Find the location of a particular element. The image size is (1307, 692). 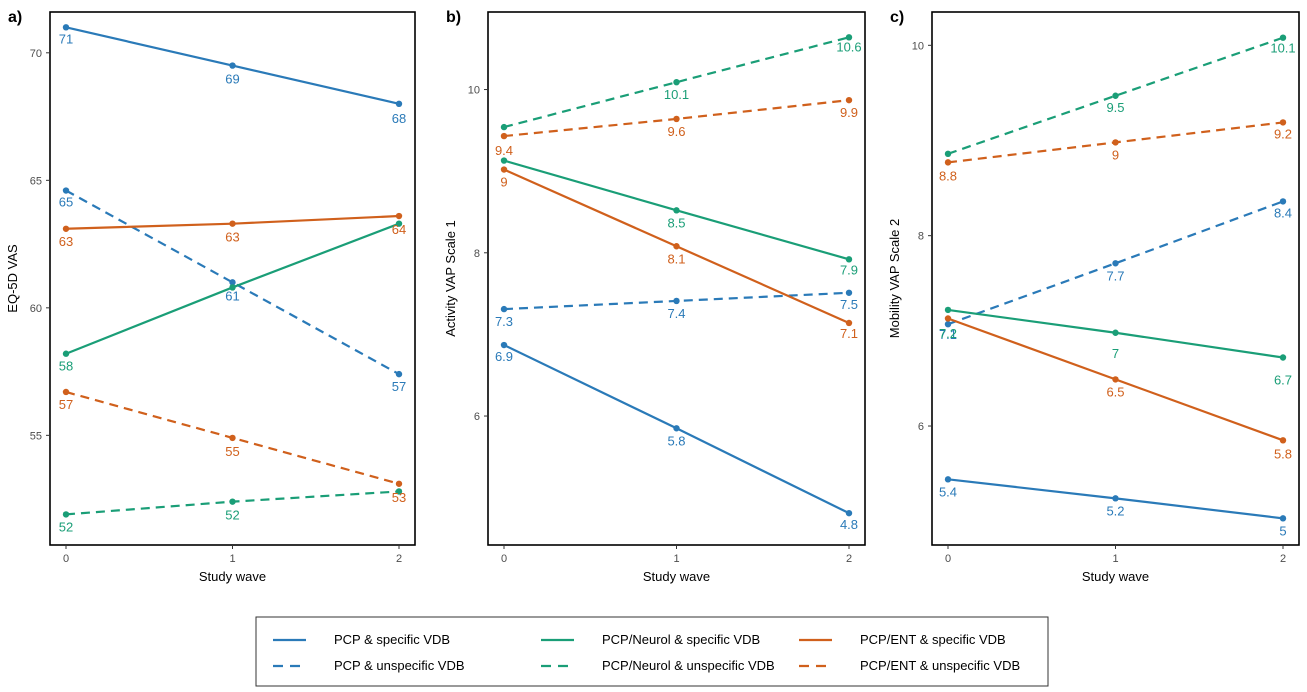

data-label: 58 is located at coordinates (66, 366).